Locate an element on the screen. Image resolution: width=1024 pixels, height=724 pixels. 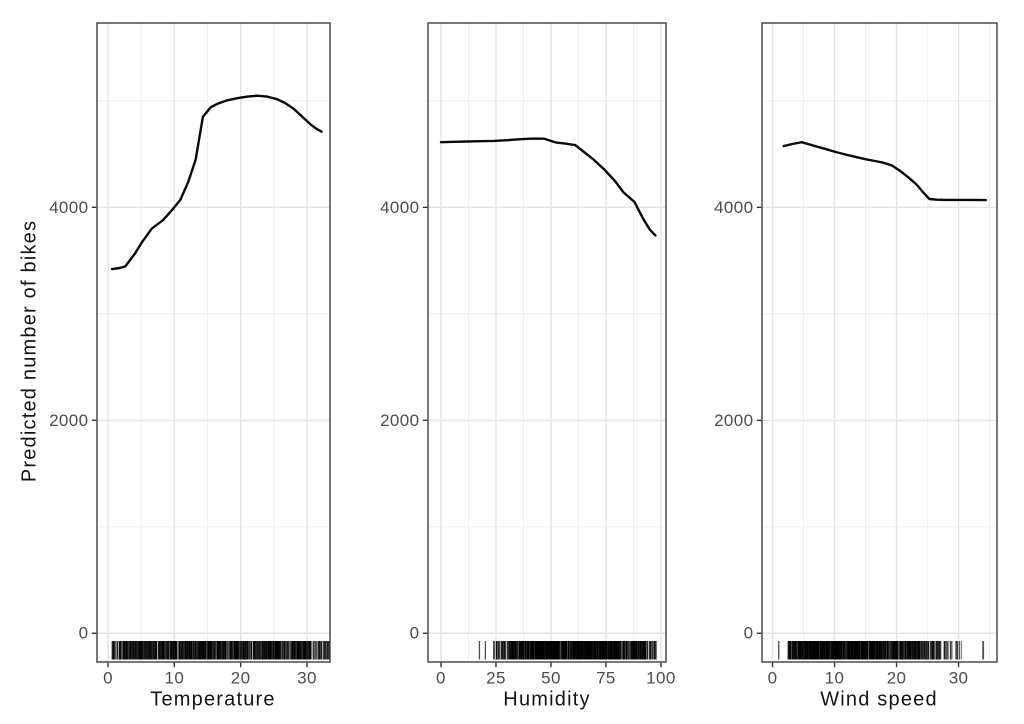
x-tick-label: 50 is located at coordinates (551, 677).